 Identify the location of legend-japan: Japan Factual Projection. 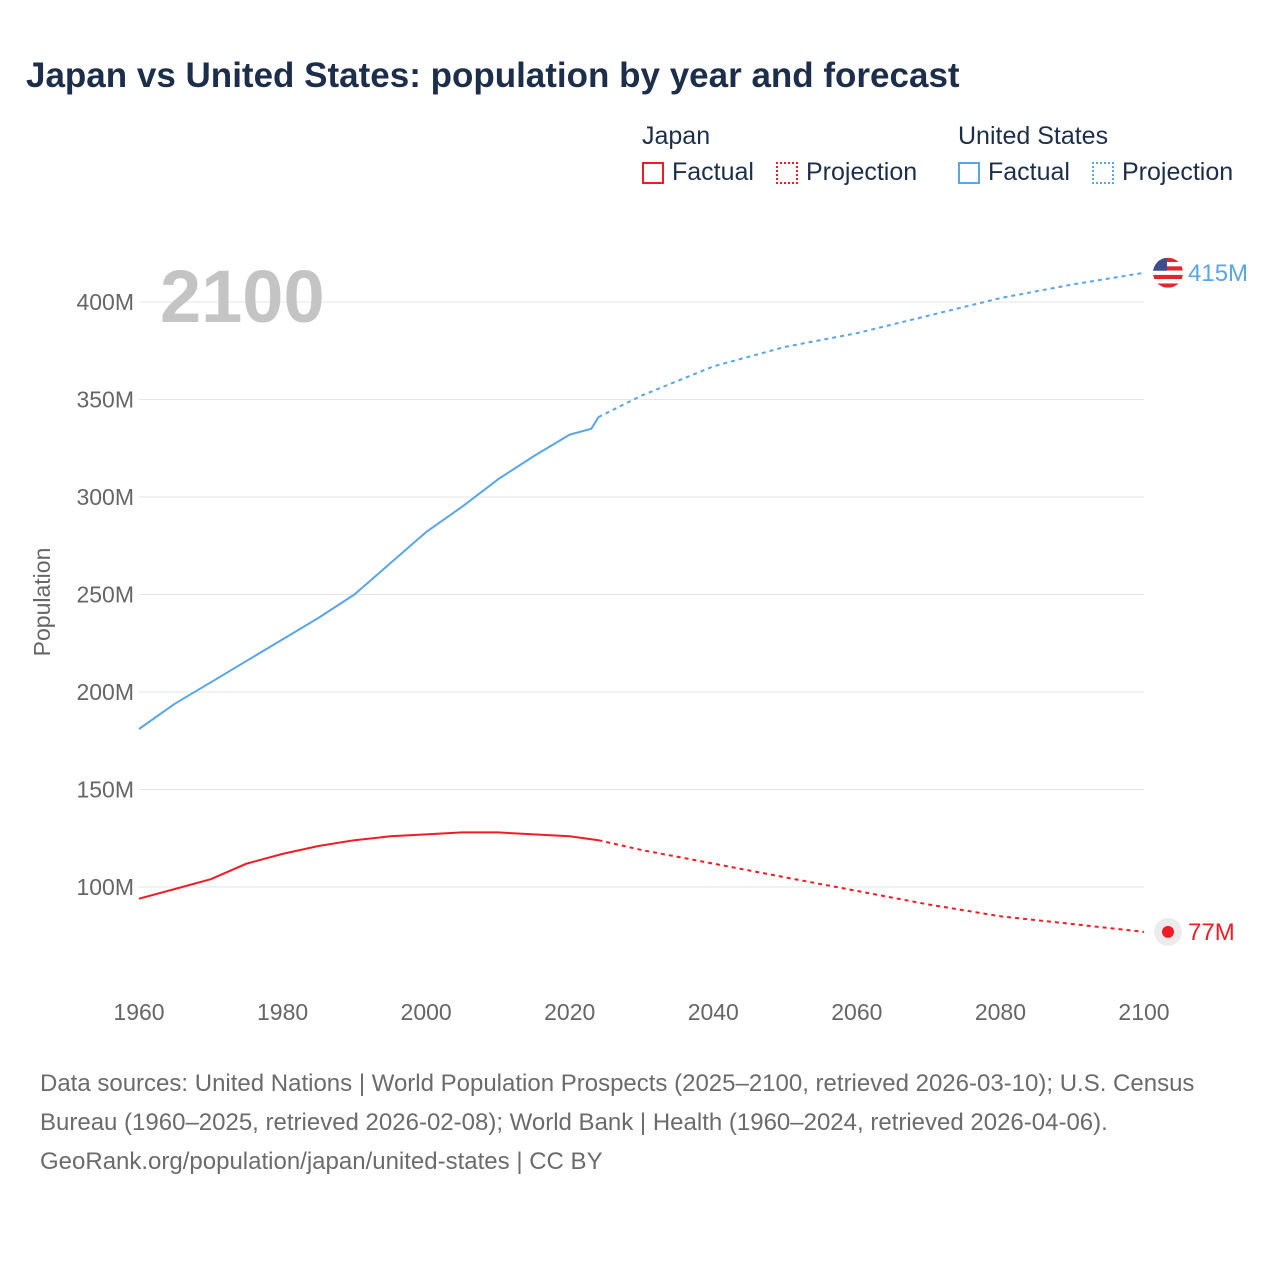
(787, 154).